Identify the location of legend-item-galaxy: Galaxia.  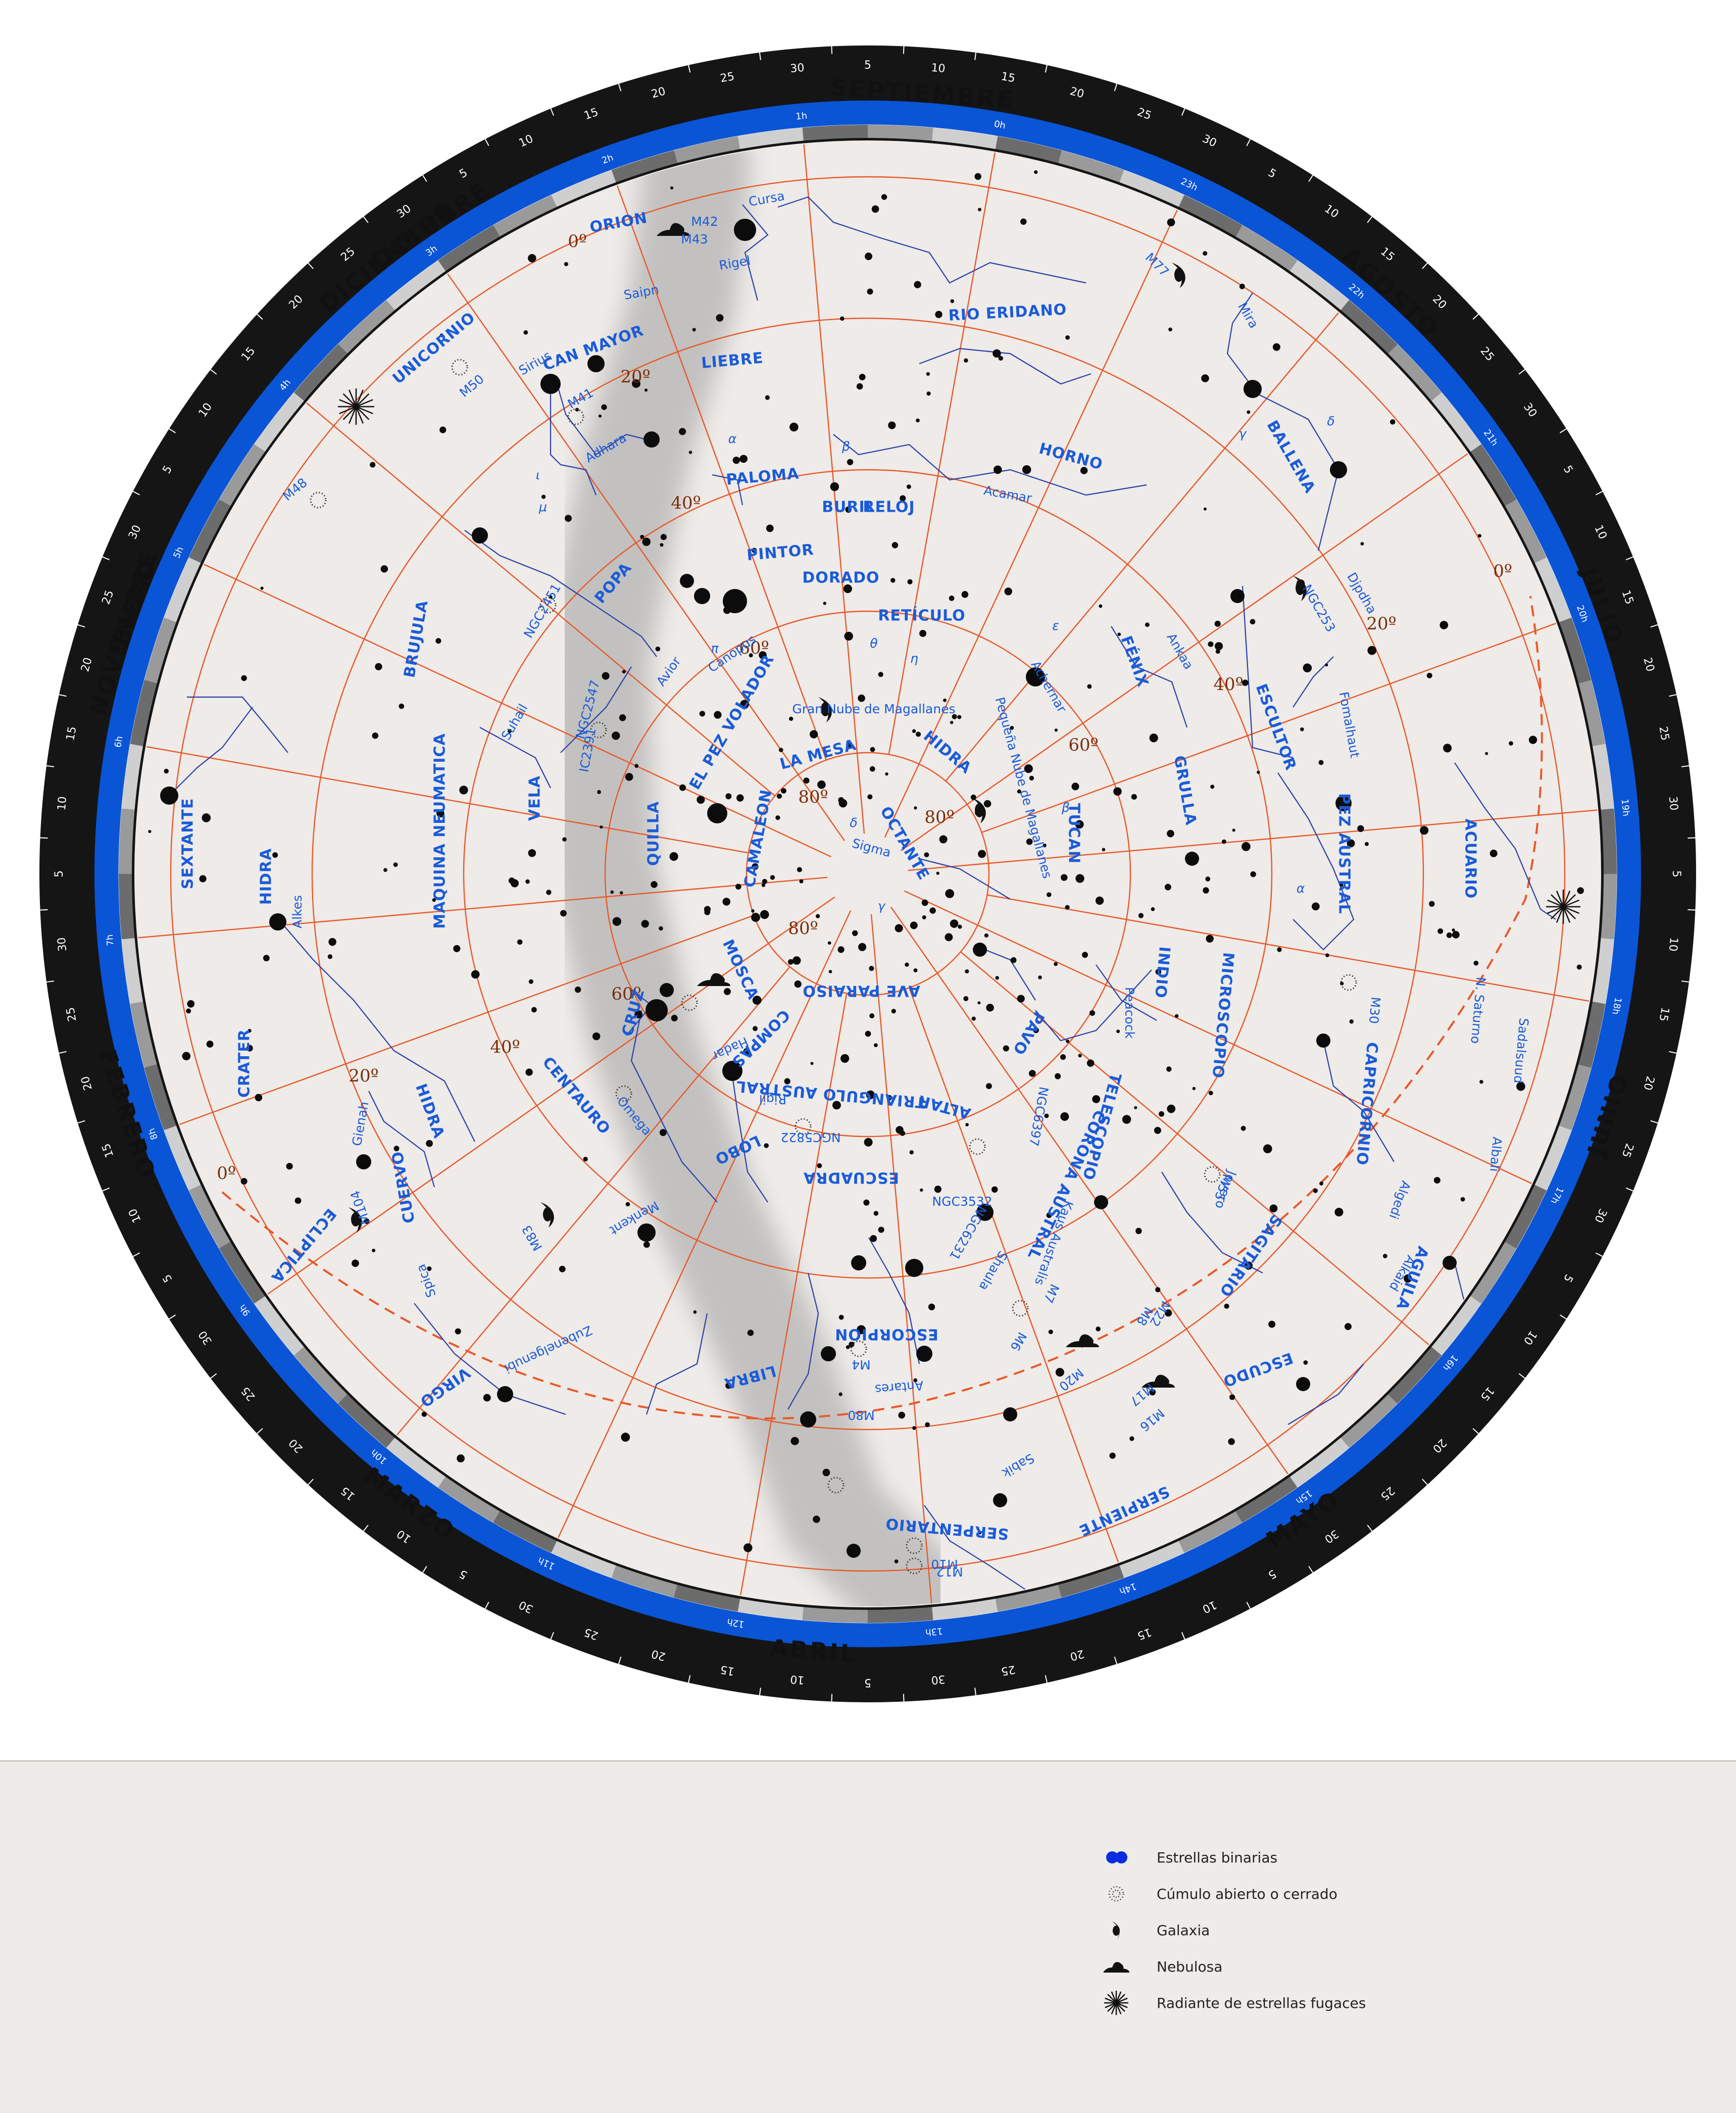
(1155, 1930).